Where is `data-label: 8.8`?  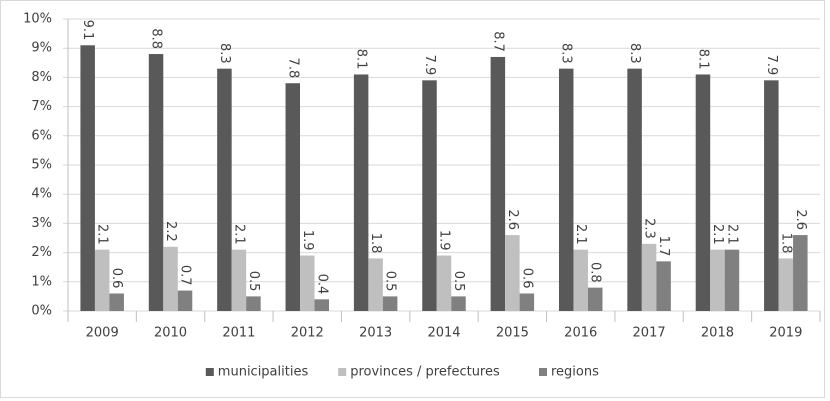
data-label: 8.8 is located at coordinates (156, 38).